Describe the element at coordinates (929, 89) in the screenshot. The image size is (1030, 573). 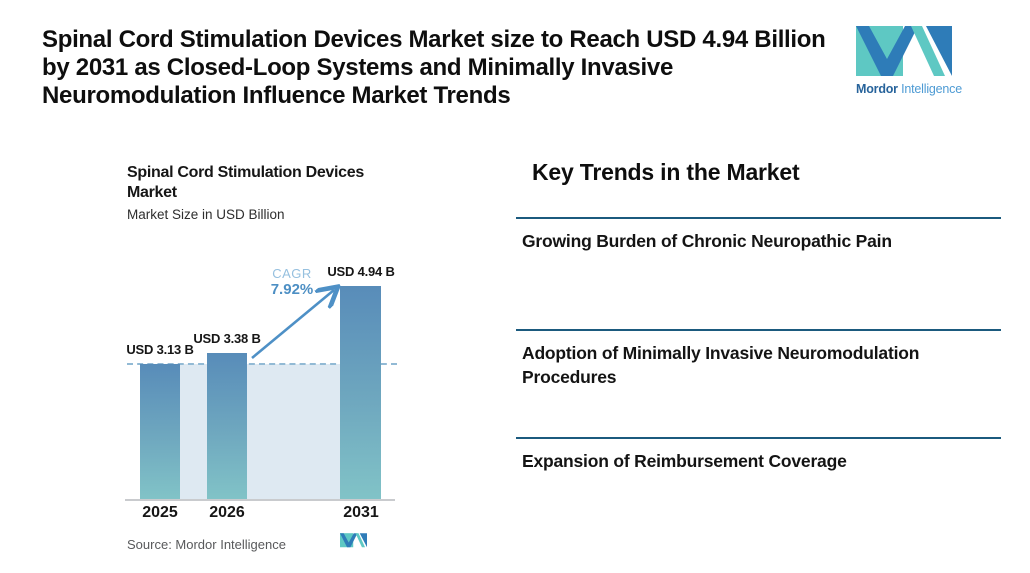
I see `brand-name-intelligence: Intelligence` at that location.